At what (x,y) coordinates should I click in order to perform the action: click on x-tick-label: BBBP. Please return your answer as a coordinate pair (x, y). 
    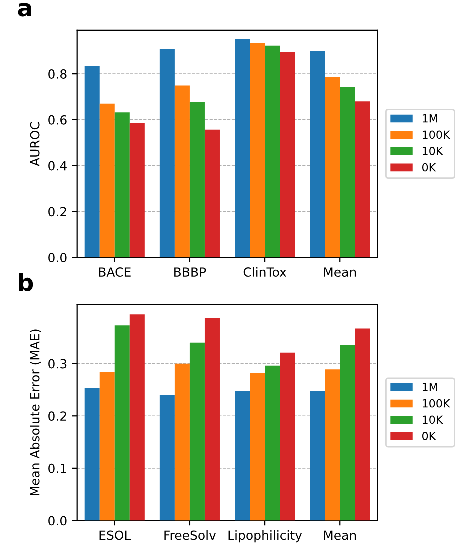
    Looking at the image, I should click on (190, 272).